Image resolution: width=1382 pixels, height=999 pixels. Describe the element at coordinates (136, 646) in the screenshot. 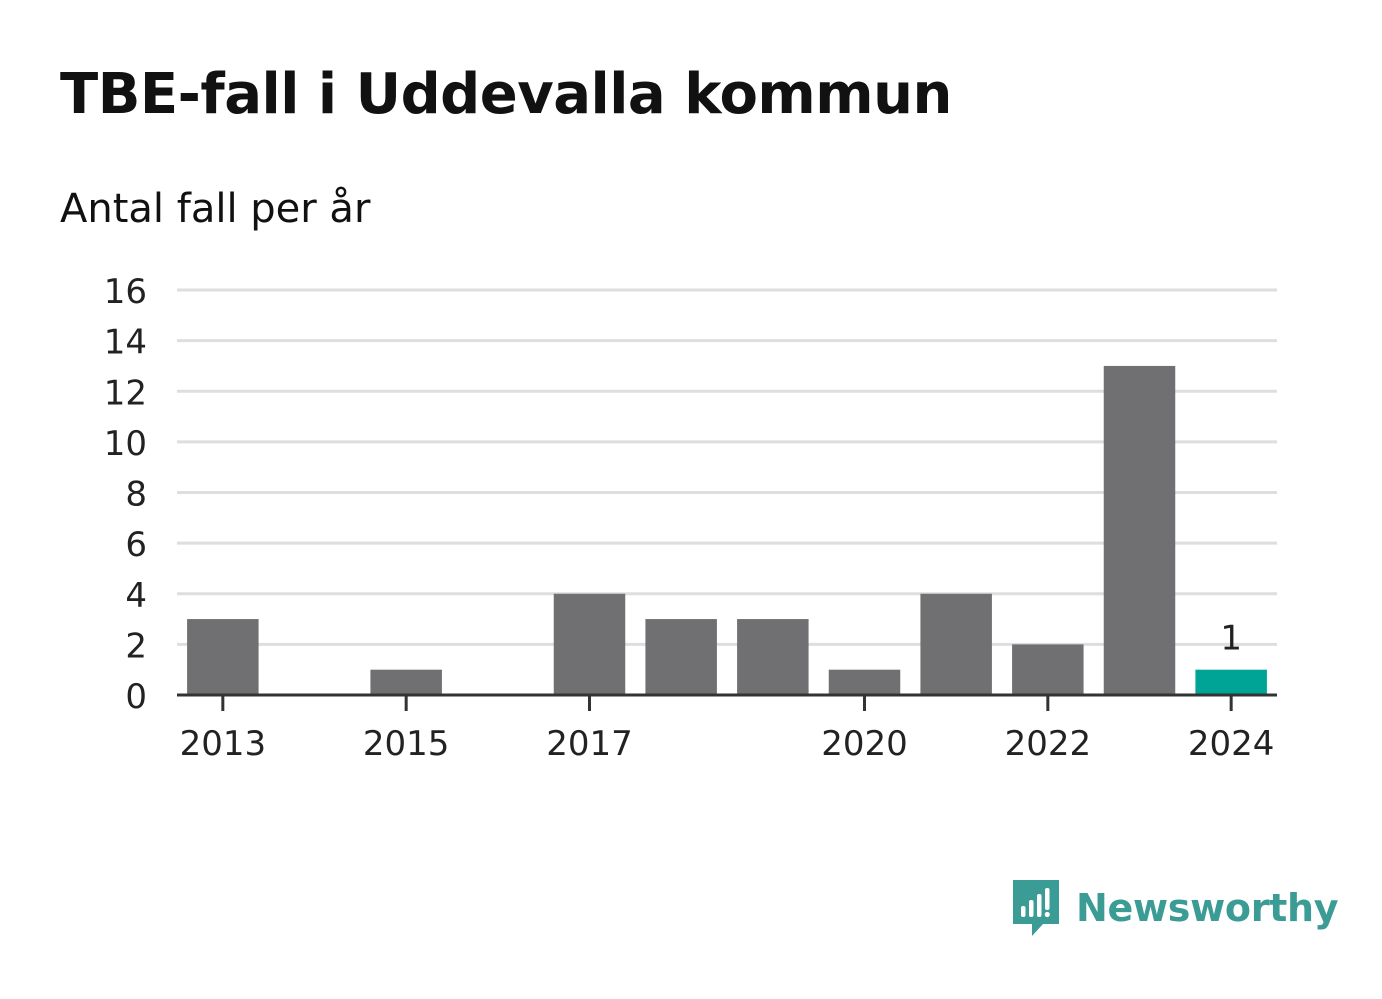

I see `y-tick-label: 2` at that location.